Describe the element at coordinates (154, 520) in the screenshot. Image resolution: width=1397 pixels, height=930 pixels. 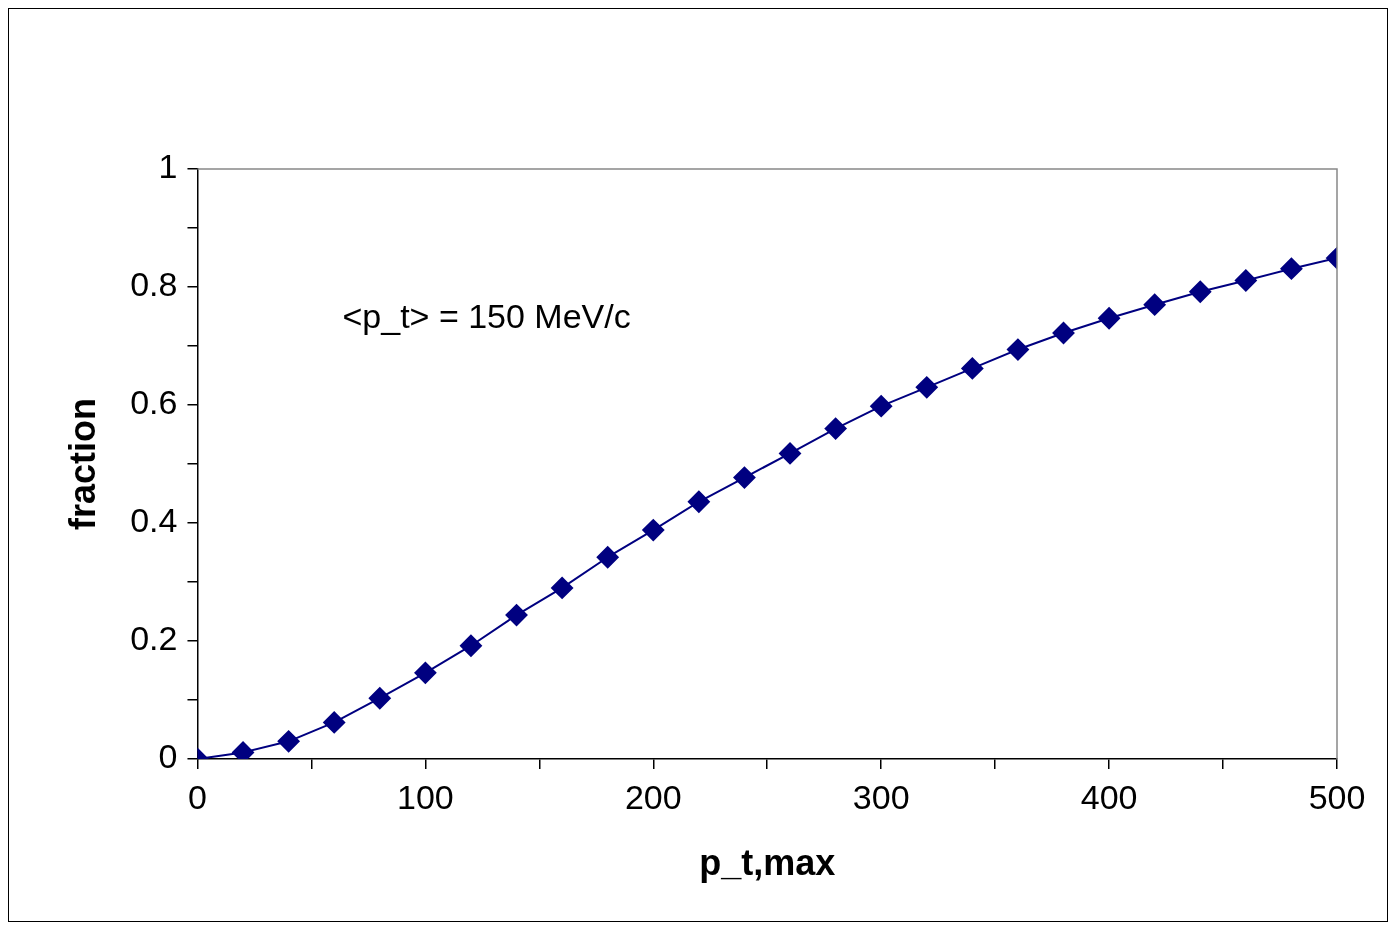
I see `y-tick-label: 0.4` at that location.